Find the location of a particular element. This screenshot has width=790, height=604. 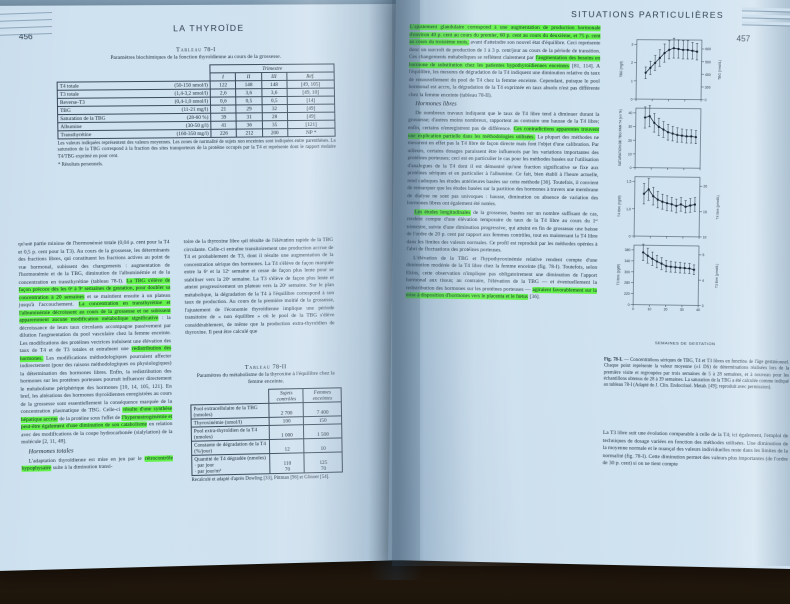

text-run: suite à la diminution transi- is located at coordinates (82, 467).